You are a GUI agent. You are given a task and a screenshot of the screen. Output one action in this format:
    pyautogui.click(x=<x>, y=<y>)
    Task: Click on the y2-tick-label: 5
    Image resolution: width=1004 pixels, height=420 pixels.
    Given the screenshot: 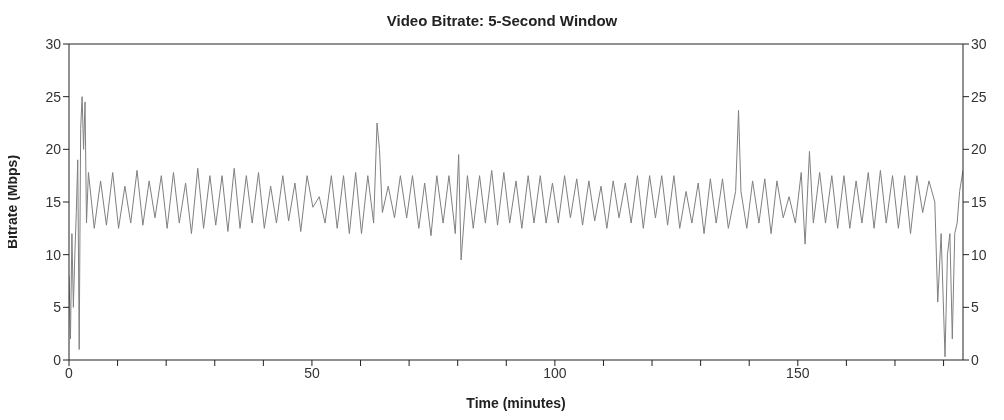 What is the action you would take?
    pyautogui.click(x=975, y=307)
    